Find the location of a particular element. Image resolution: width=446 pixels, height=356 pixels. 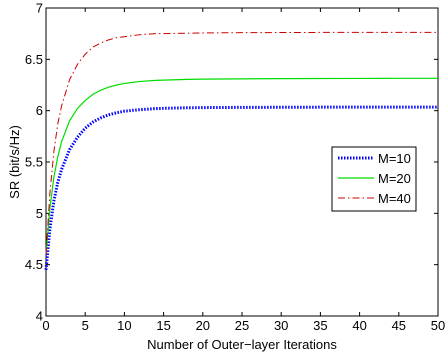

y-tick-label: 5.5 is located at coordinates (34, 162).